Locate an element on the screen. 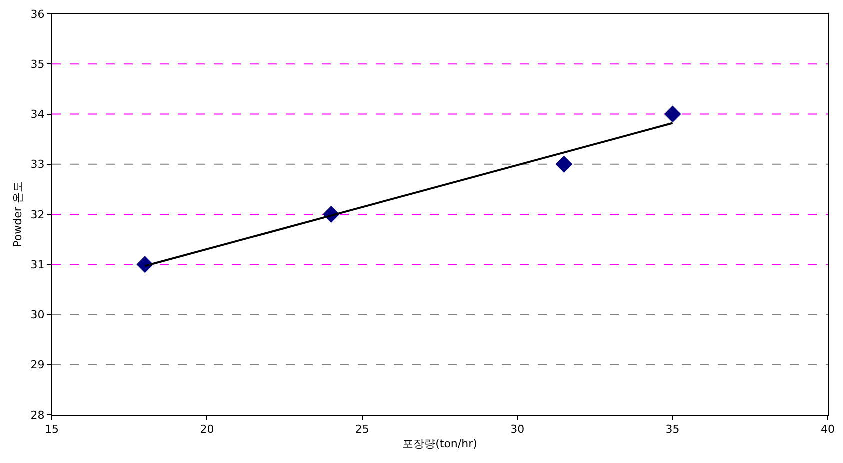  x-tick-label: 25 is located at coordinates (362, 429).